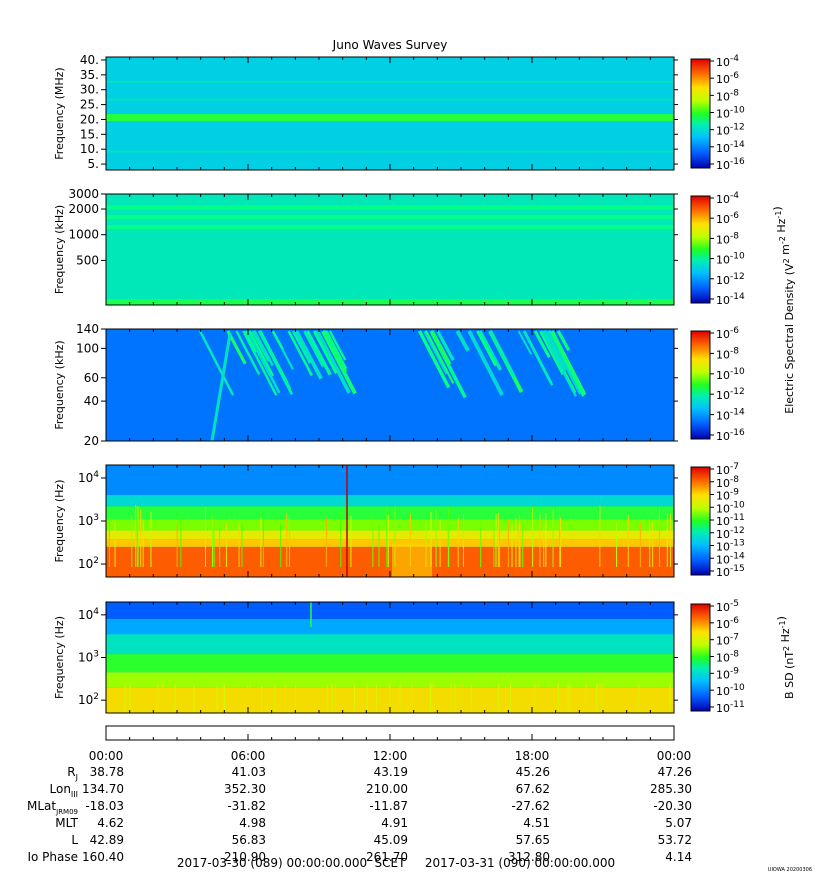 This screenshot has width=815, height=880. What do you see at coordinates (64, 790) in the screenshot?
I see `ephemeris-label: LonIII` at bounding box center [64, 790].